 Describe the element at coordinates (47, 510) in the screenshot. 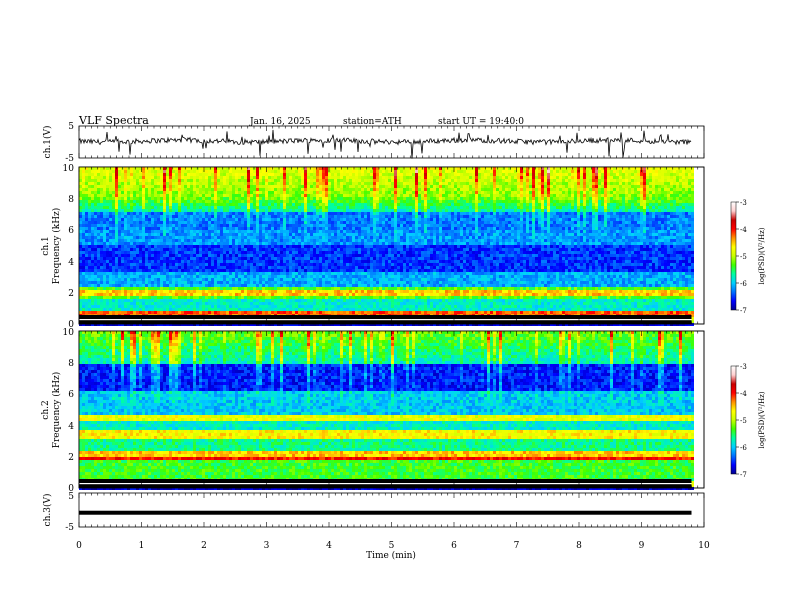

I see `ch3-ylabel: ch.3(V)` at that location.